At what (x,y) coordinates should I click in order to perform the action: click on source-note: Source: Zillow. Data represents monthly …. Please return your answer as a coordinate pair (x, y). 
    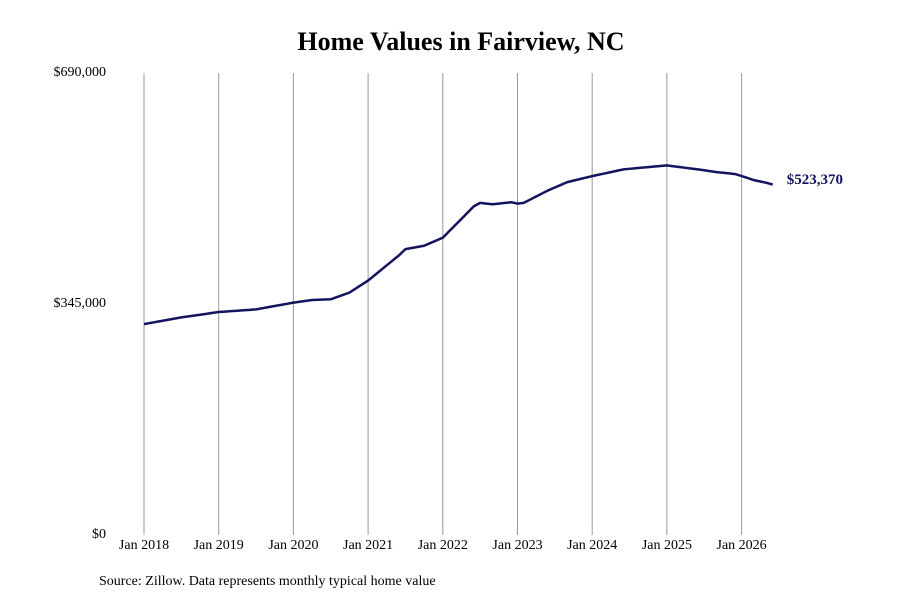
    Looking at the image, I should click on (267, 581).